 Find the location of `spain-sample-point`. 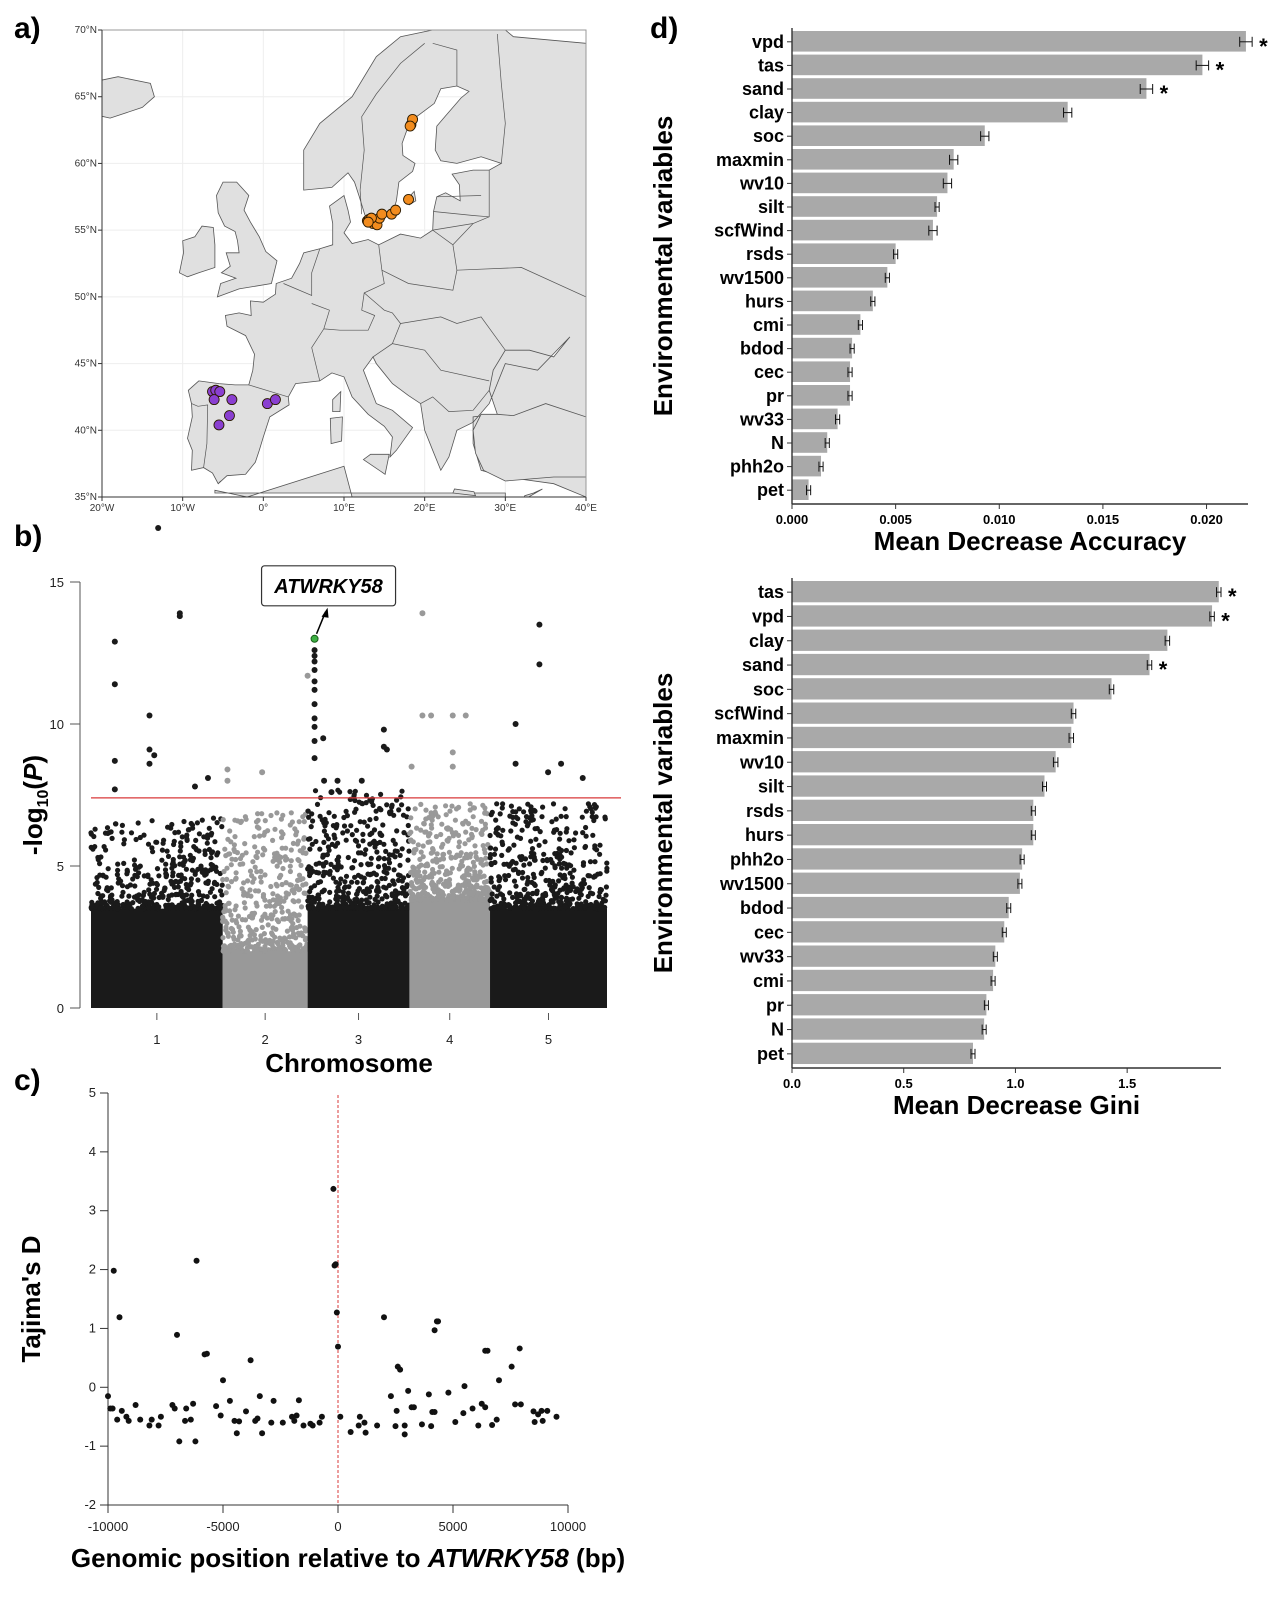

spain-sample-point is located at coordinates (214, 400).